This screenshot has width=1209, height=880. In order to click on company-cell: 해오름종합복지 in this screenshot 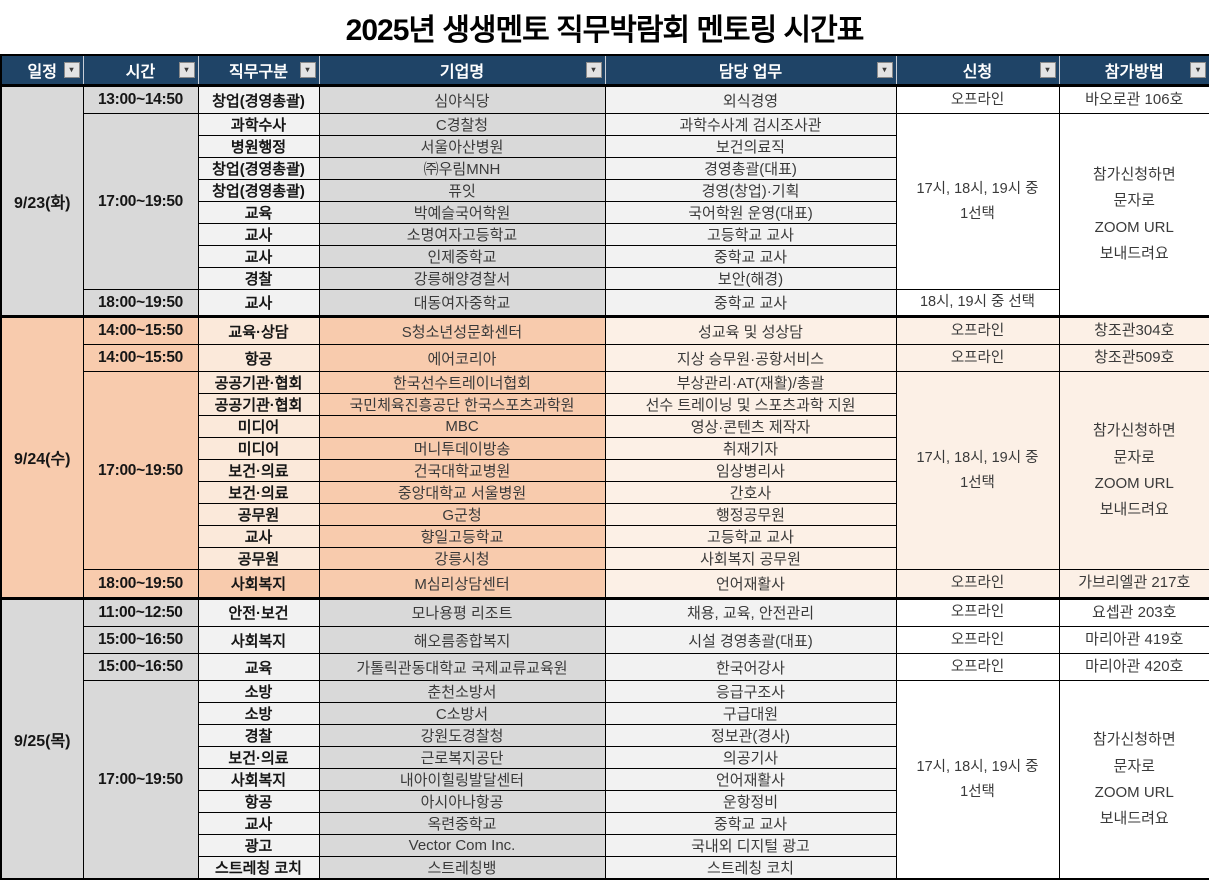, I will do `click(462, 640)`.